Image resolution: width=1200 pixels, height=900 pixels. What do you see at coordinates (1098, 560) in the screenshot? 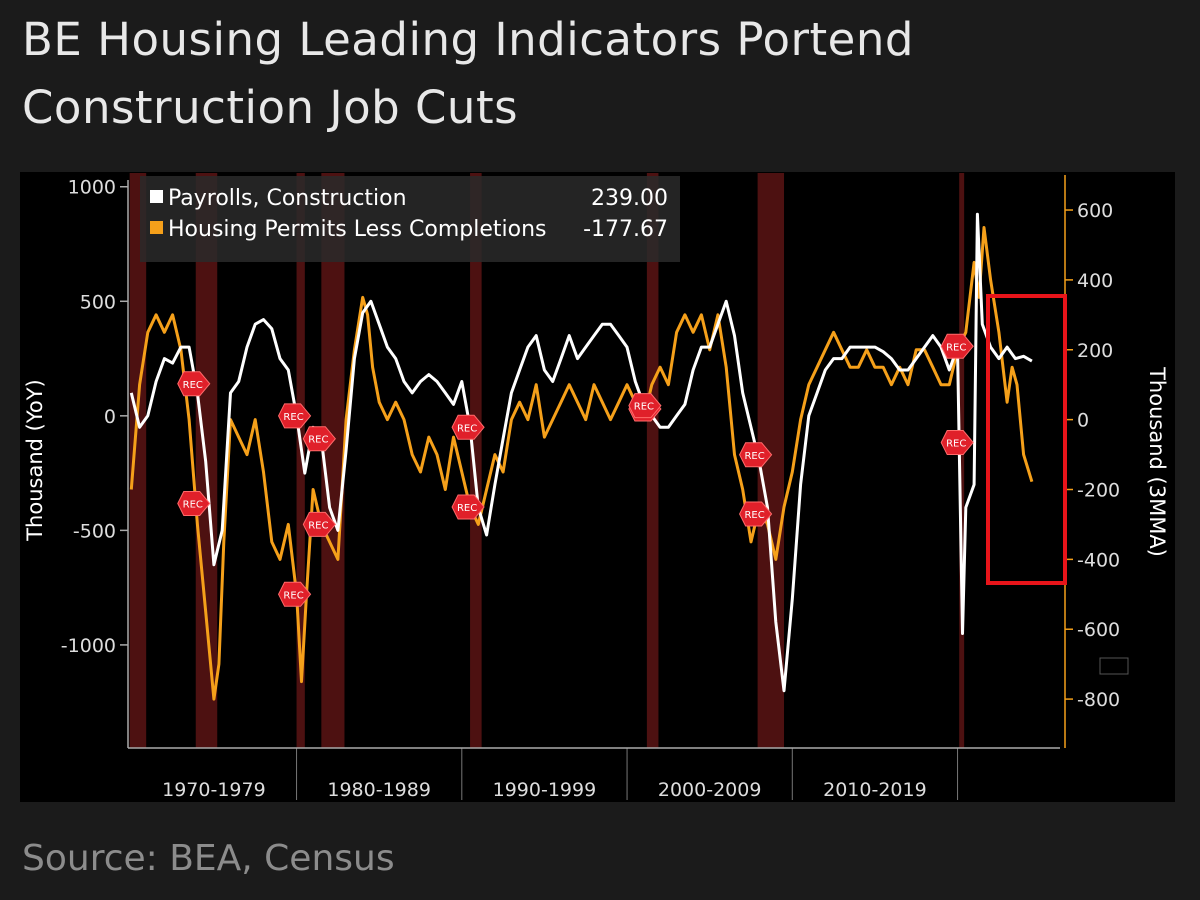
I see `y2-tick-label: -400` at bounding box center [1098, 560].